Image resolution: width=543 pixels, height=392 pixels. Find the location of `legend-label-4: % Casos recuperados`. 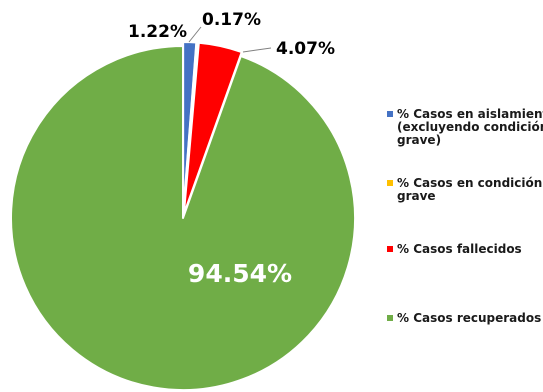

legend-label-4: % Casos recuperados is located at coordinates (469, 318).